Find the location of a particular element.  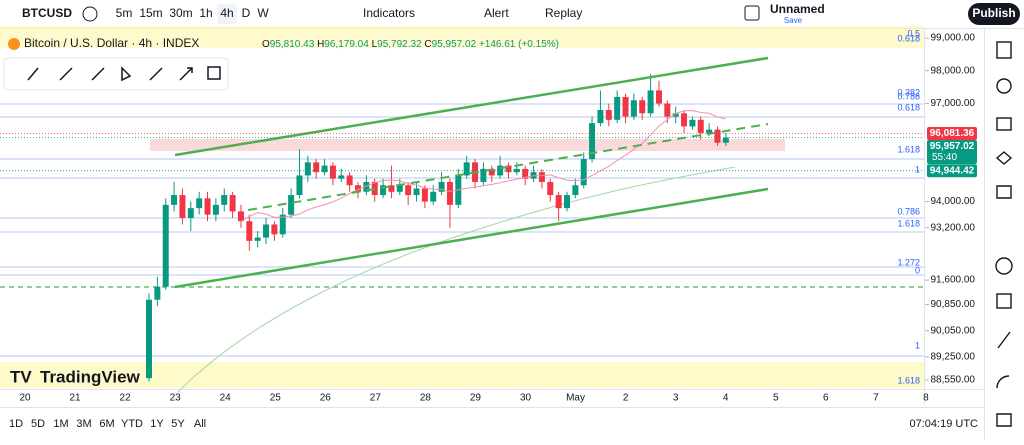

channel-mid is located at coordinates (508, 167).